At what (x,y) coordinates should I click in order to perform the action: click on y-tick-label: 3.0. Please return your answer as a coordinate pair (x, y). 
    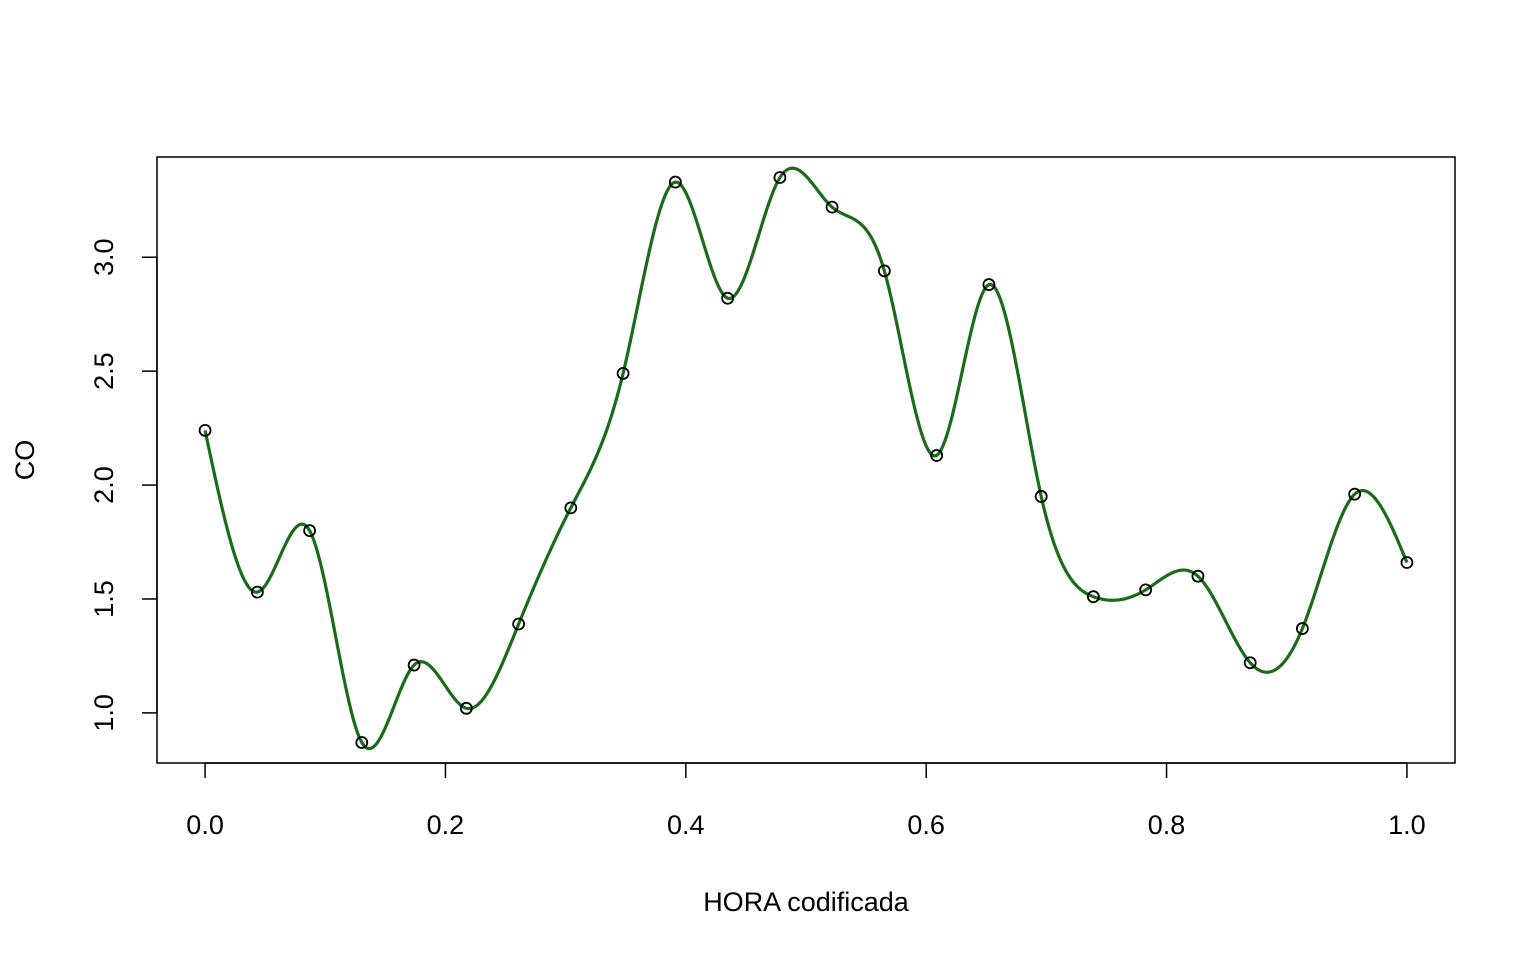
    Looking at the image, I should click on (104, 257).